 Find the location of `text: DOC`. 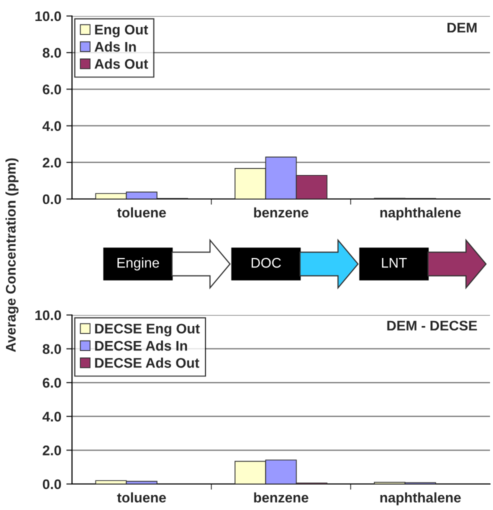

text: DOC is located at coordinates (266, 263).